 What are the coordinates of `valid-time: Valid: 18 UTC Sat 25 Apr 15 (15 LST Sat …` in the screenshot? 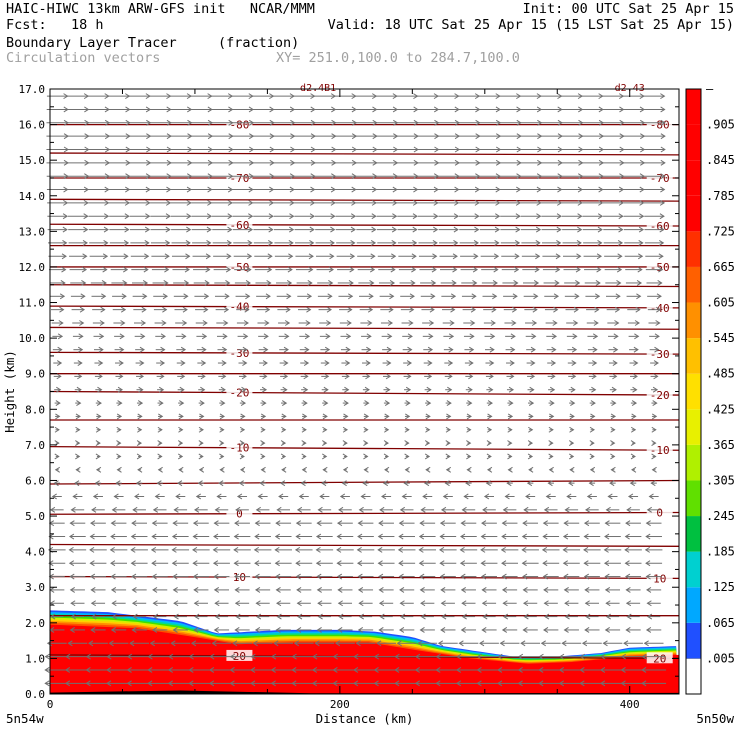 It's located at (530, 25).